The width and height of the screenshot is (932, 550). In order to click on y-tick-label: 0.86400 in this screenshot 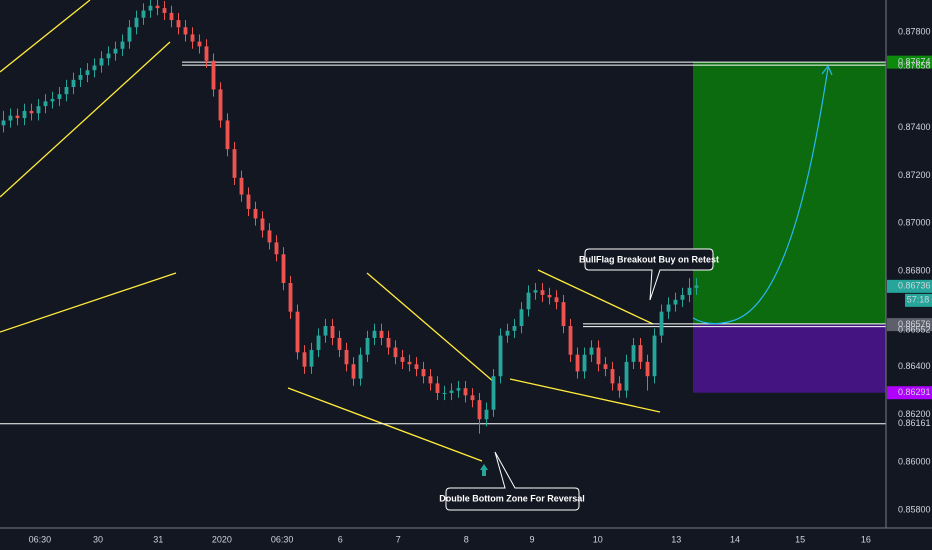, I will do `click(914, 366)`.